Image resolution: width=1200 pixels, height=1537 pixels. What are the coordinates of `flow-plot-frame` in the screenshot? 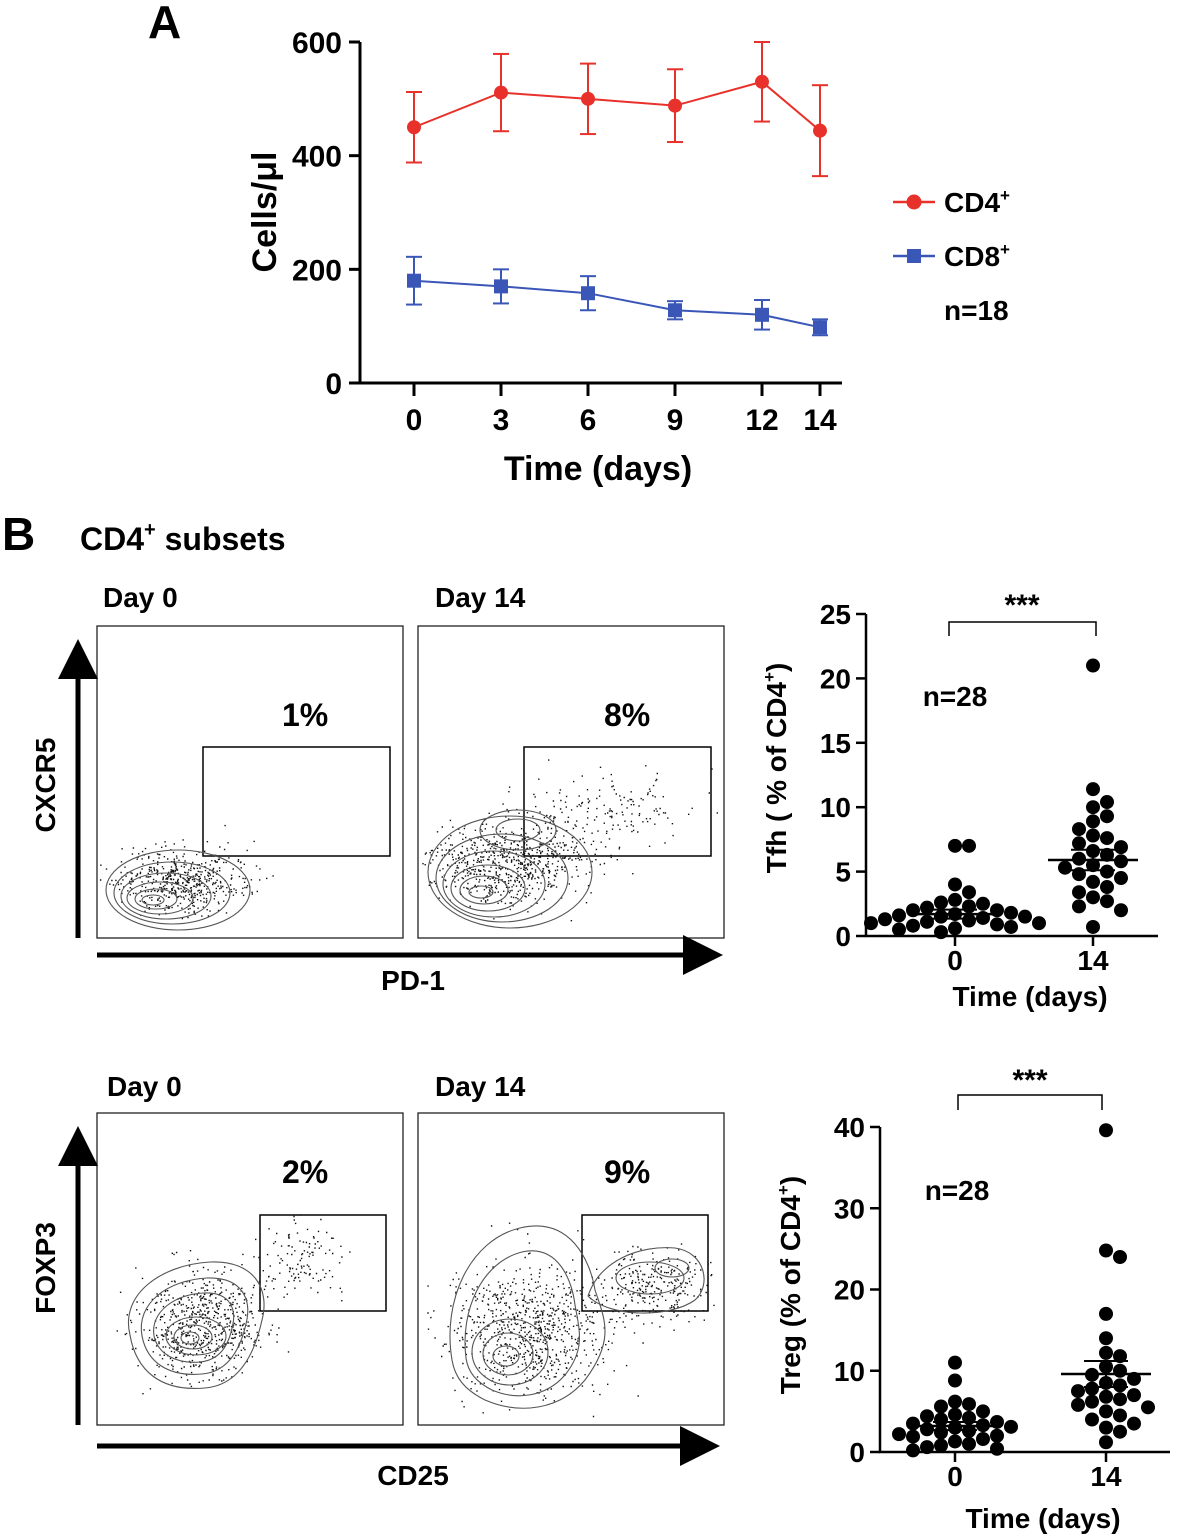 It's located at (250, 782).